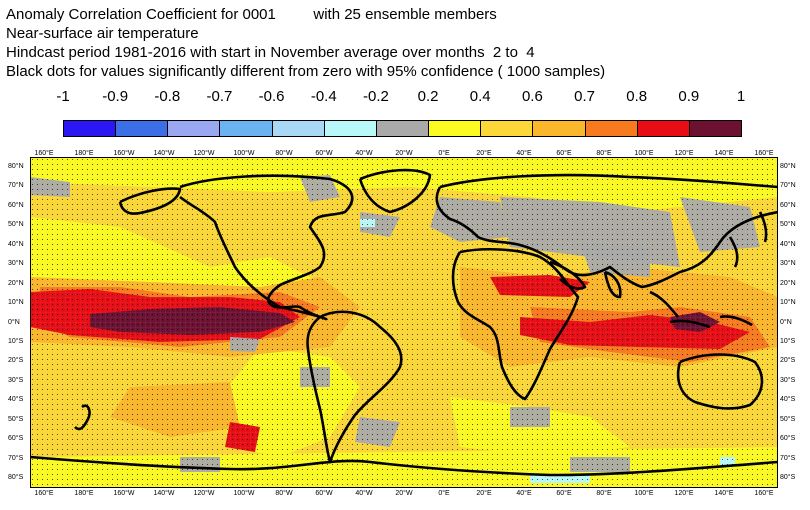 This screenshot has height=510, width=810. What do you see at coordinates (354, 387) in the screenshot?
I see `south-america-coast` at bounding box center [354, 387].